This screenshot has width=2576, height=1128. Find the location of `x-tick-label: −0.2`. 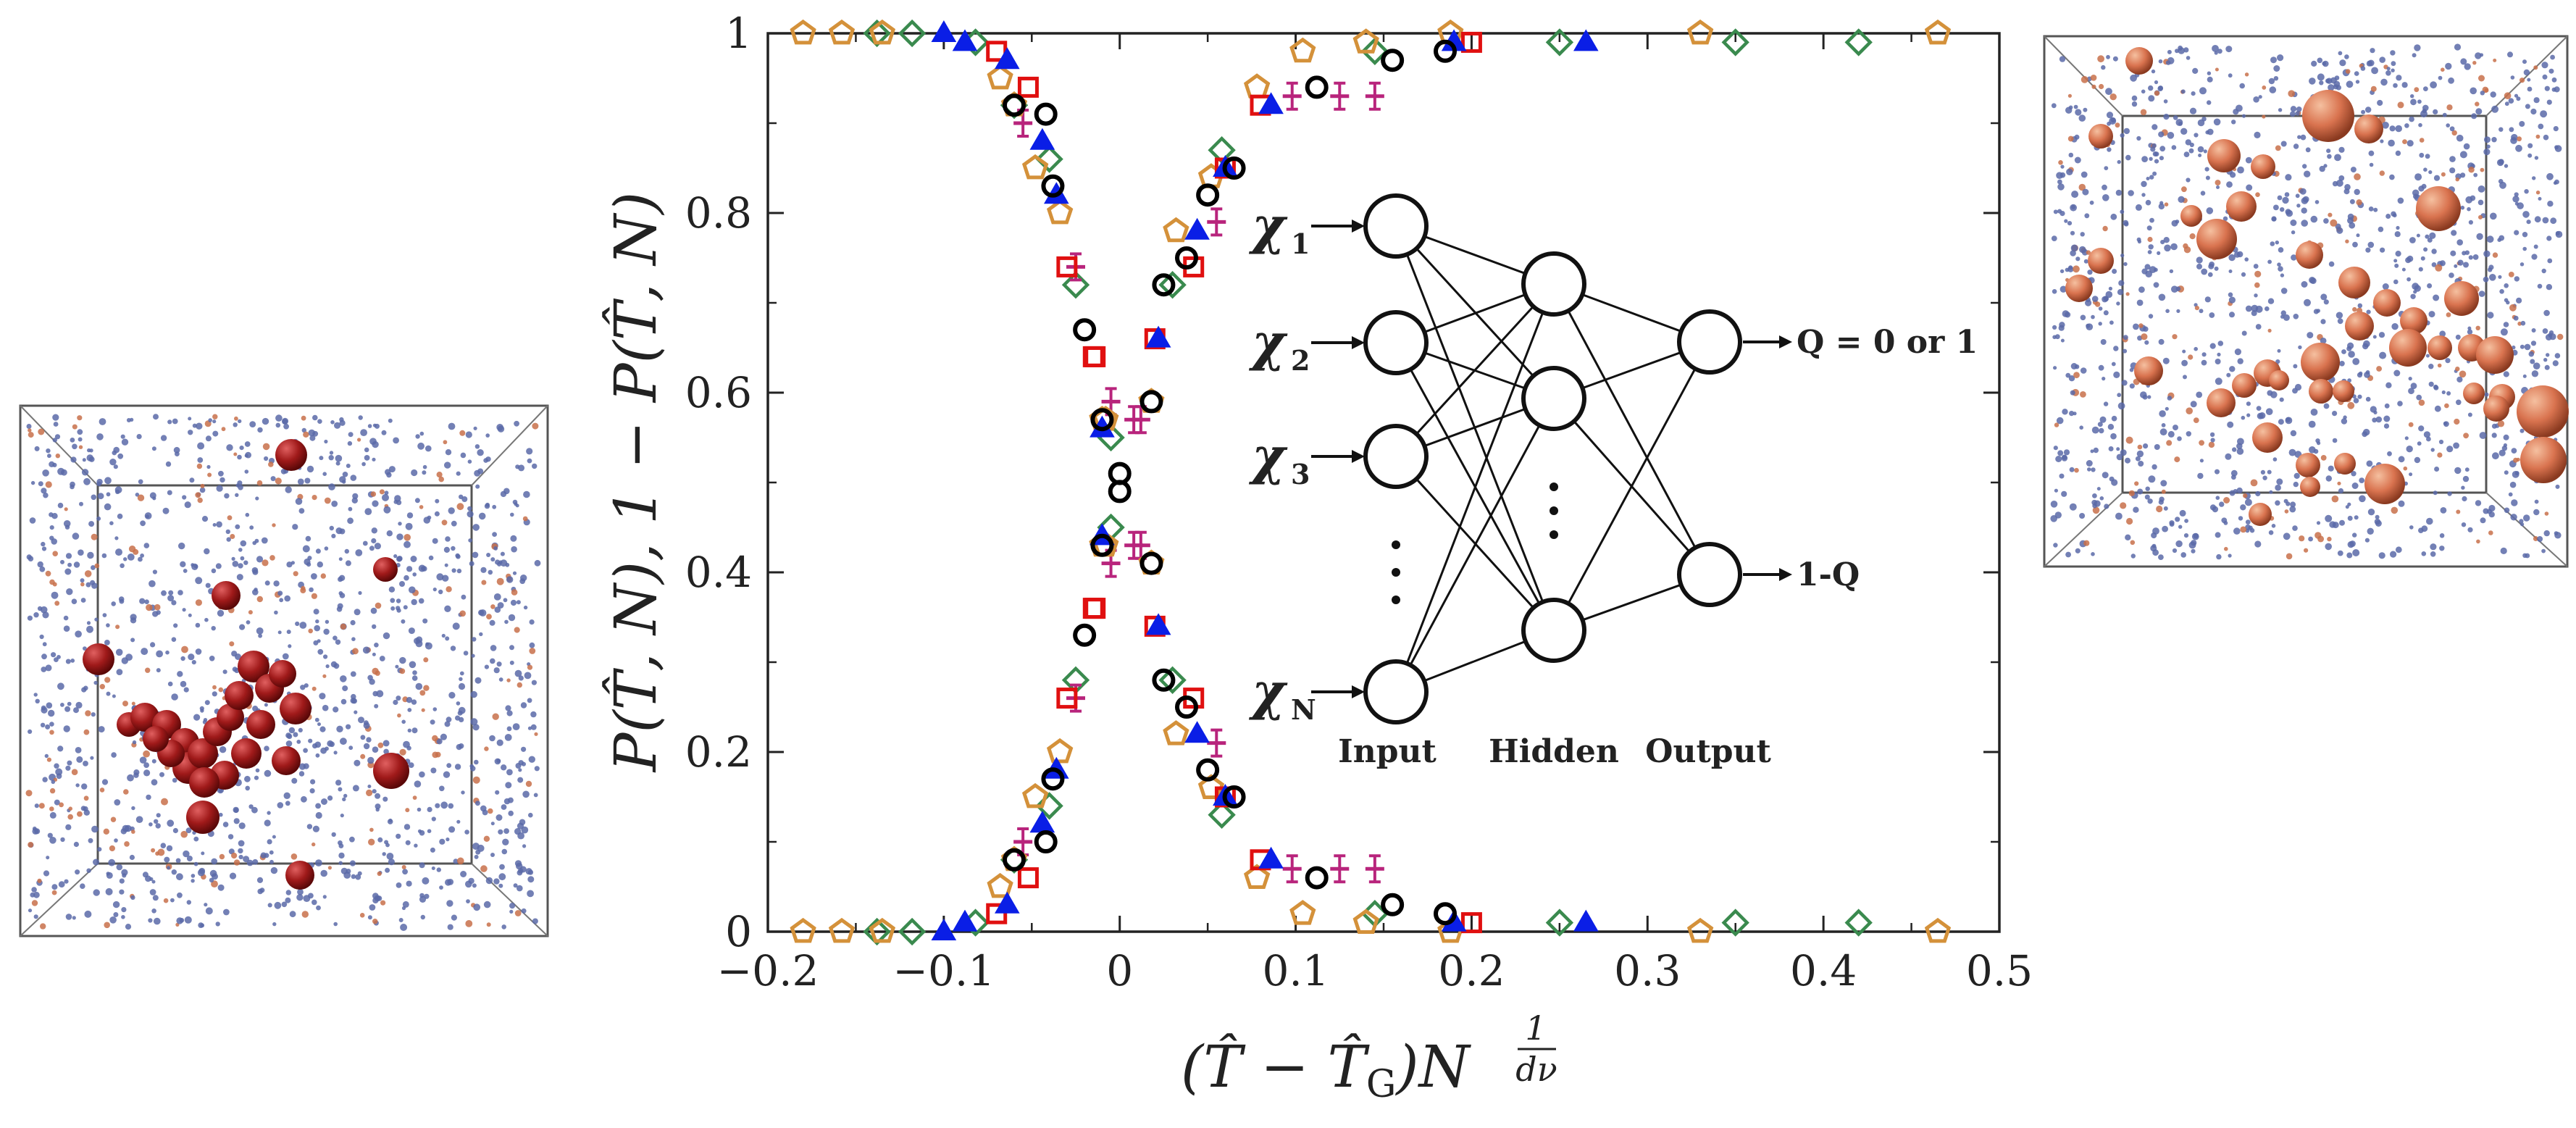

x-tick-label: −0.2 is located at coordinates (768, 970).